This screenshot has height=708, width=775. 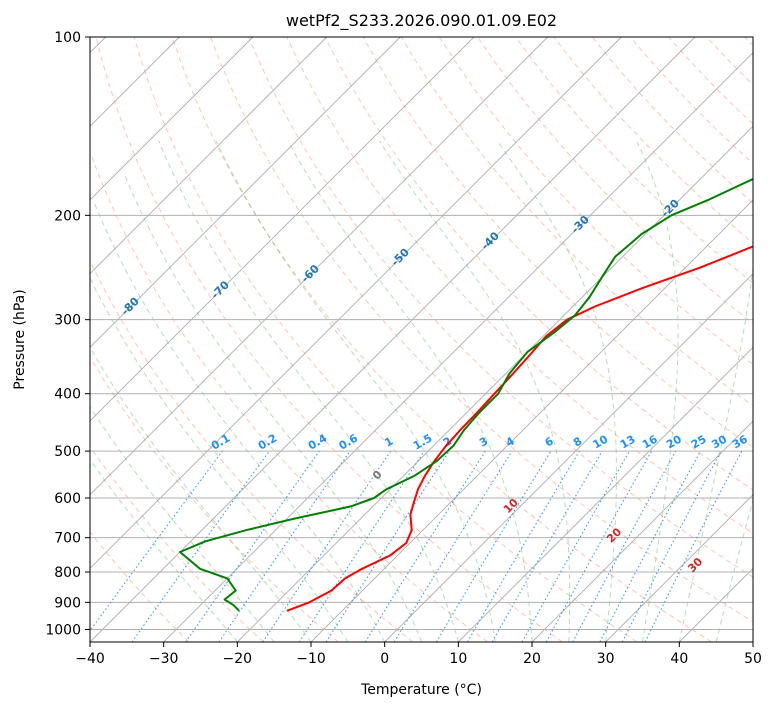 I want to click on x-tick-label: −20, so click(x=238, y=659).